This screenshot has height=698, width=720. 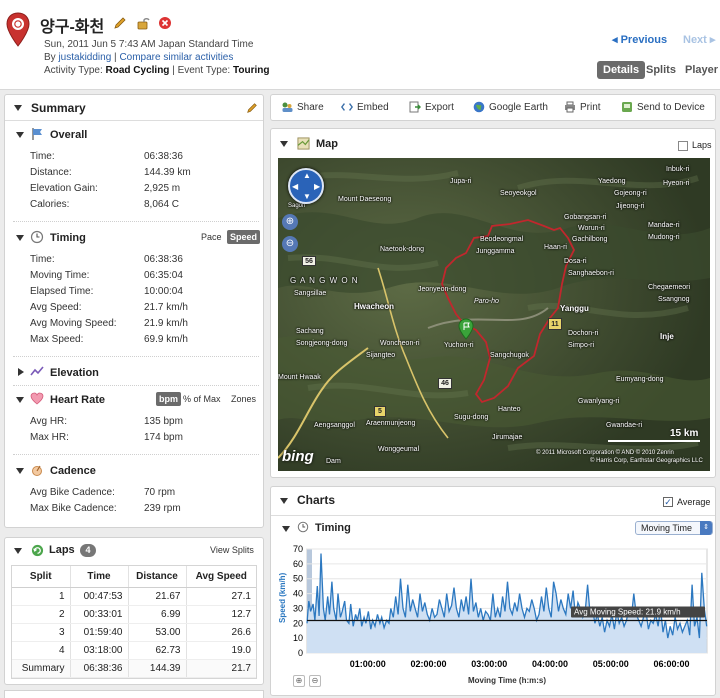 What do you see at coordinates (18, 551) in the screenshot?
I see `collapse-laps-icon` at bounding box center [18, 551].